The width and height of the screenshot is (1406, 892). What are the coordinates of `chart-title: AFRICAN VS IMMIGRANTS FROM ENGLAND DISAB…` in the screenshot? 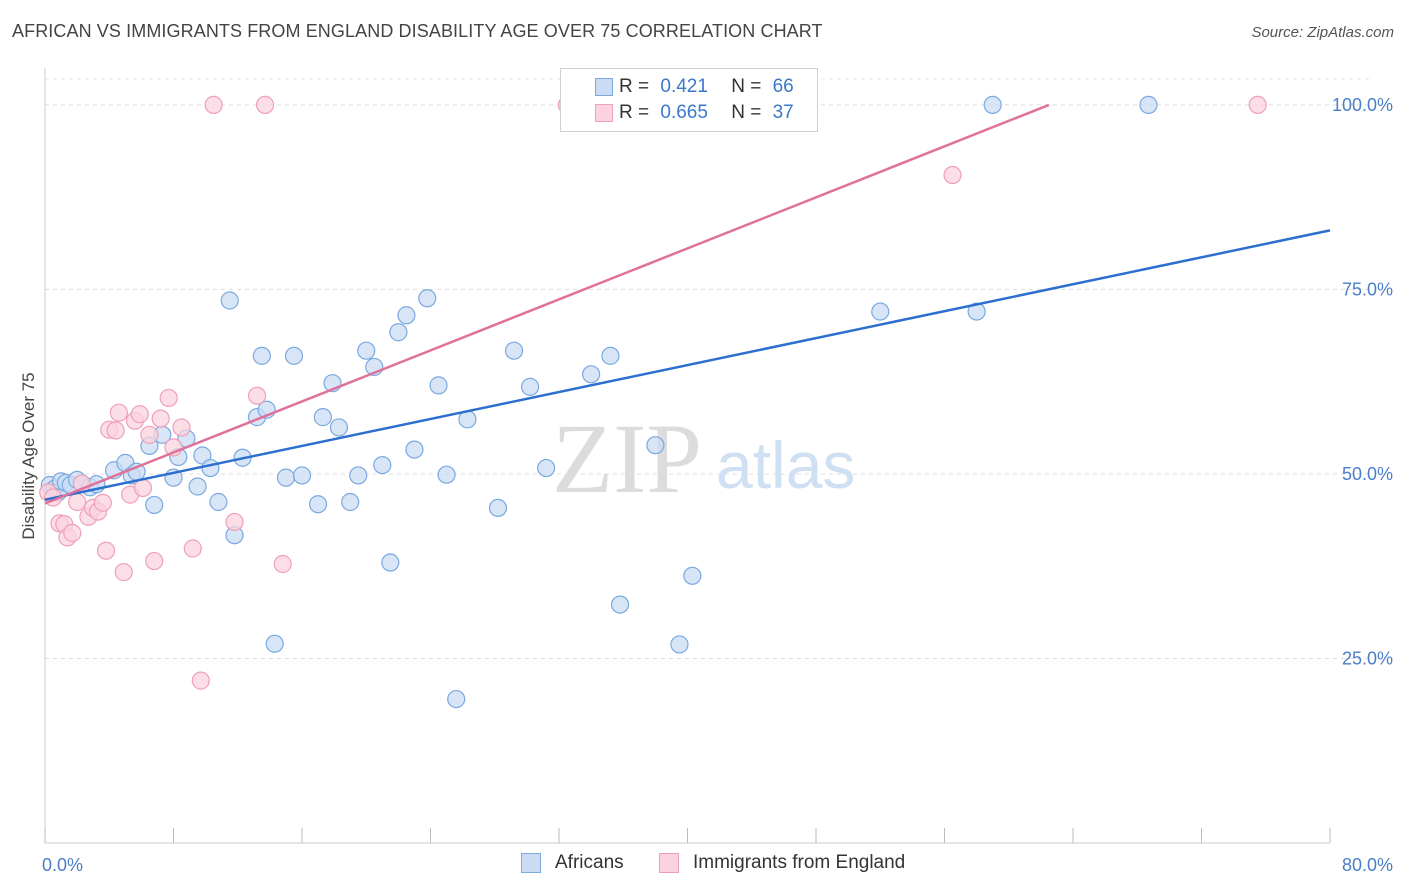 It's located at (417, 31).